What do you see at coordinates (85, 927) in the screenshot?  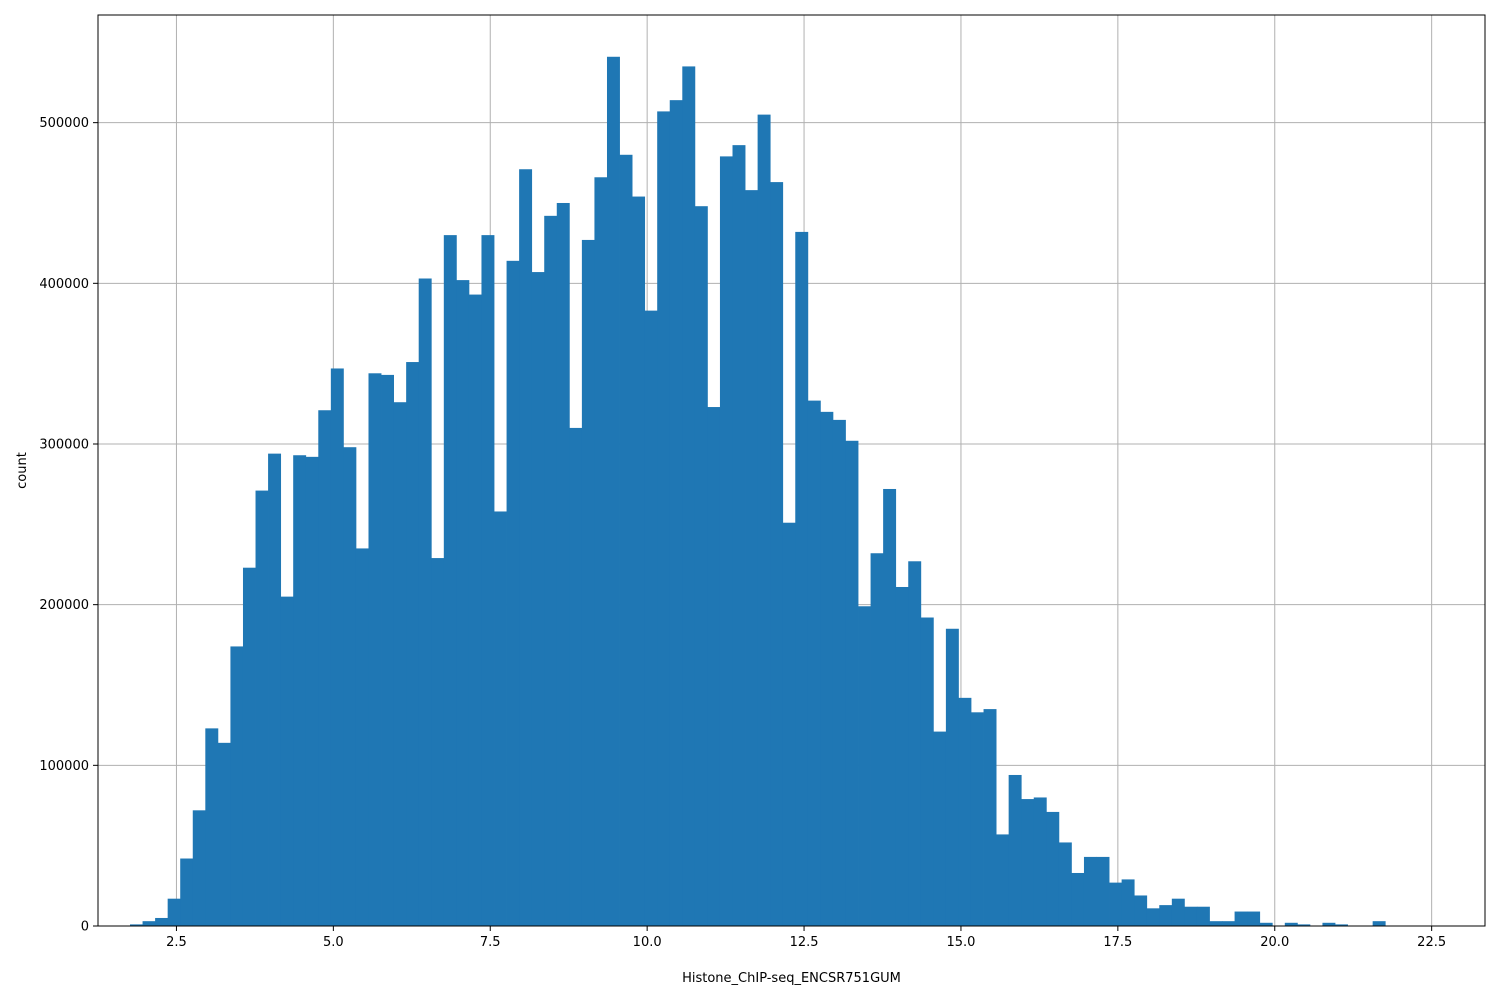 I see `y-tick-label: 0` at bounding box center [85, 927].